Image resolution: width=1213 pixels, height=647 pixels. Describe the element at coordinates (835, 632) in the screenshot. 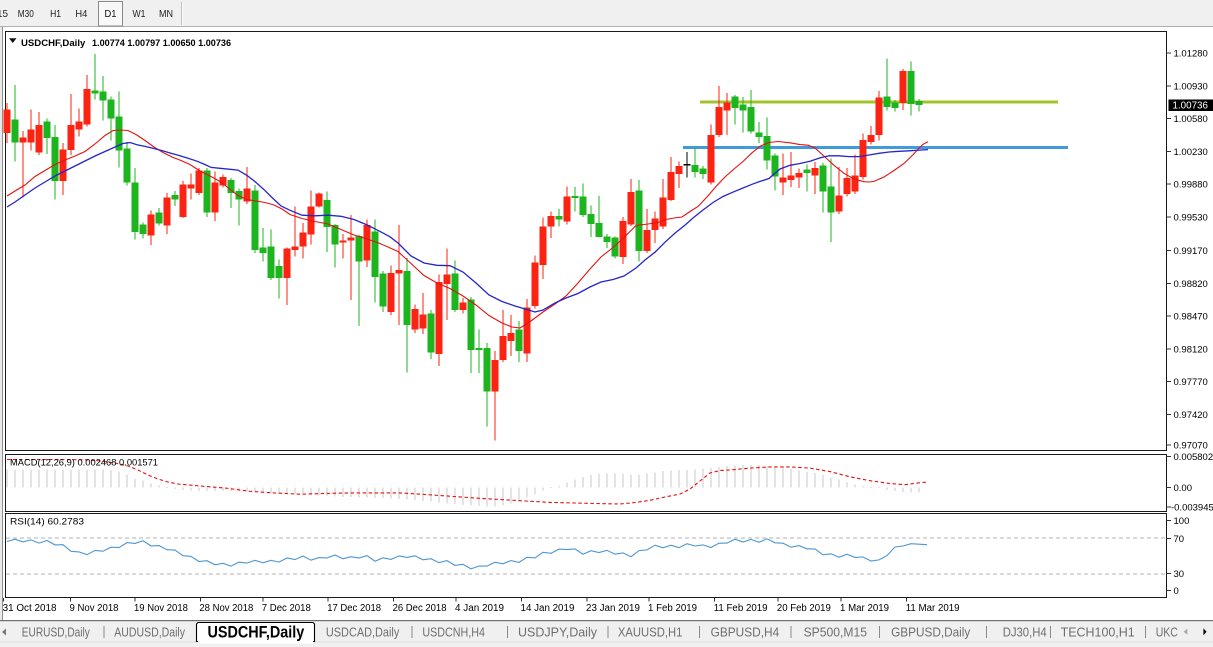

I see `svg-text: SP500,M15` at that location.